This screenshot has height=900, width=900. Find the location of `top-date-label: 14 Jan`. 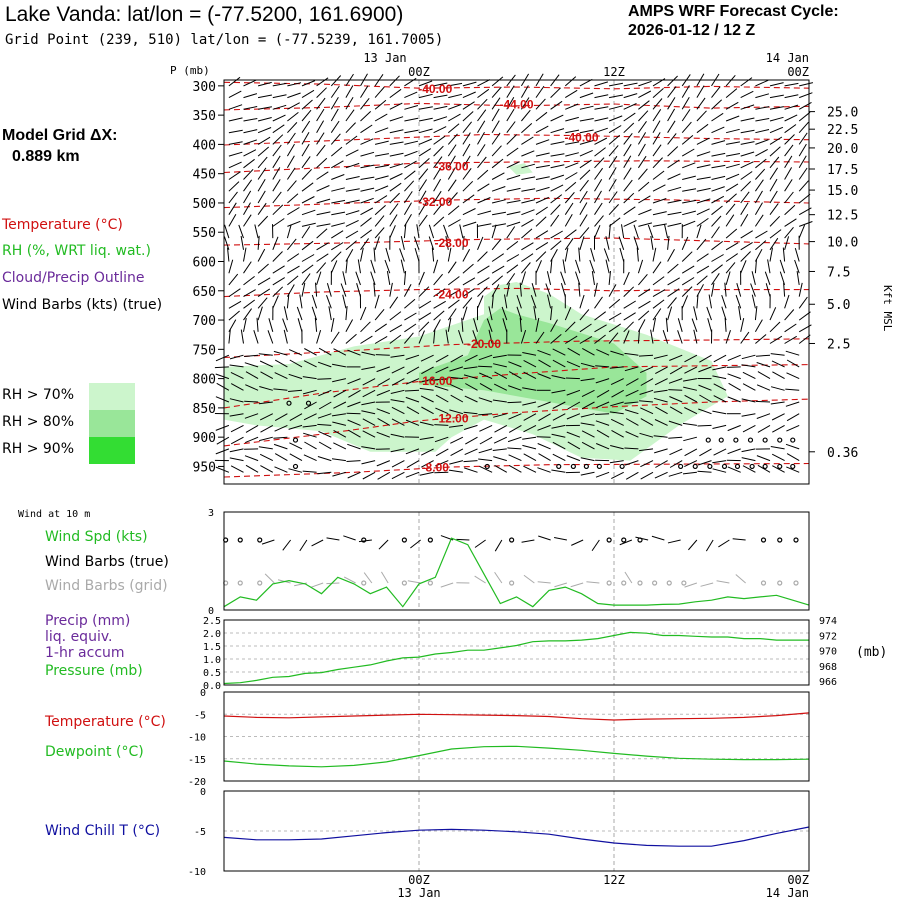

top-date-label: 14 Jan is located at coordinates (787, 58).